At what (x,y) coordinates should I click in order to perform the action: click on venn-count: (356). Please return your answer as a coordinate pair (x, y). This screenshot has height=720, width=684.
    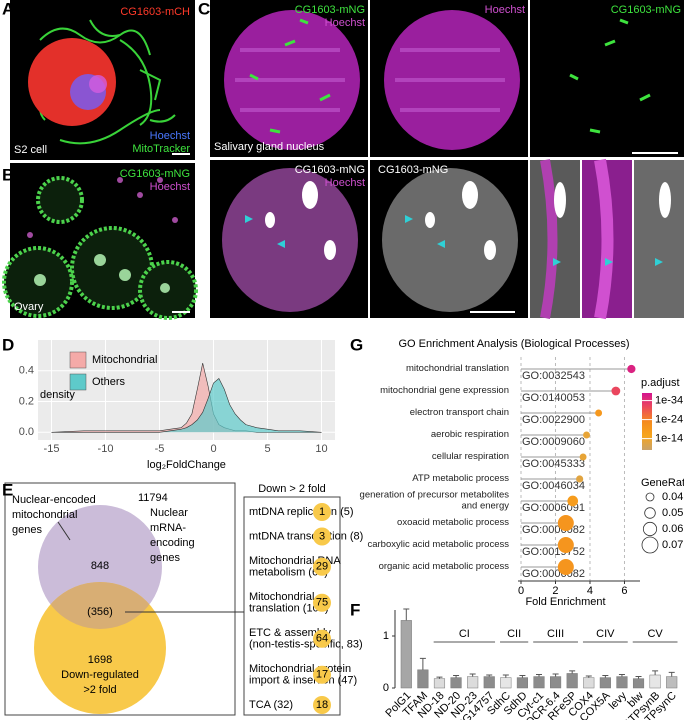
    Looking at the image, I should click on (100, 612).